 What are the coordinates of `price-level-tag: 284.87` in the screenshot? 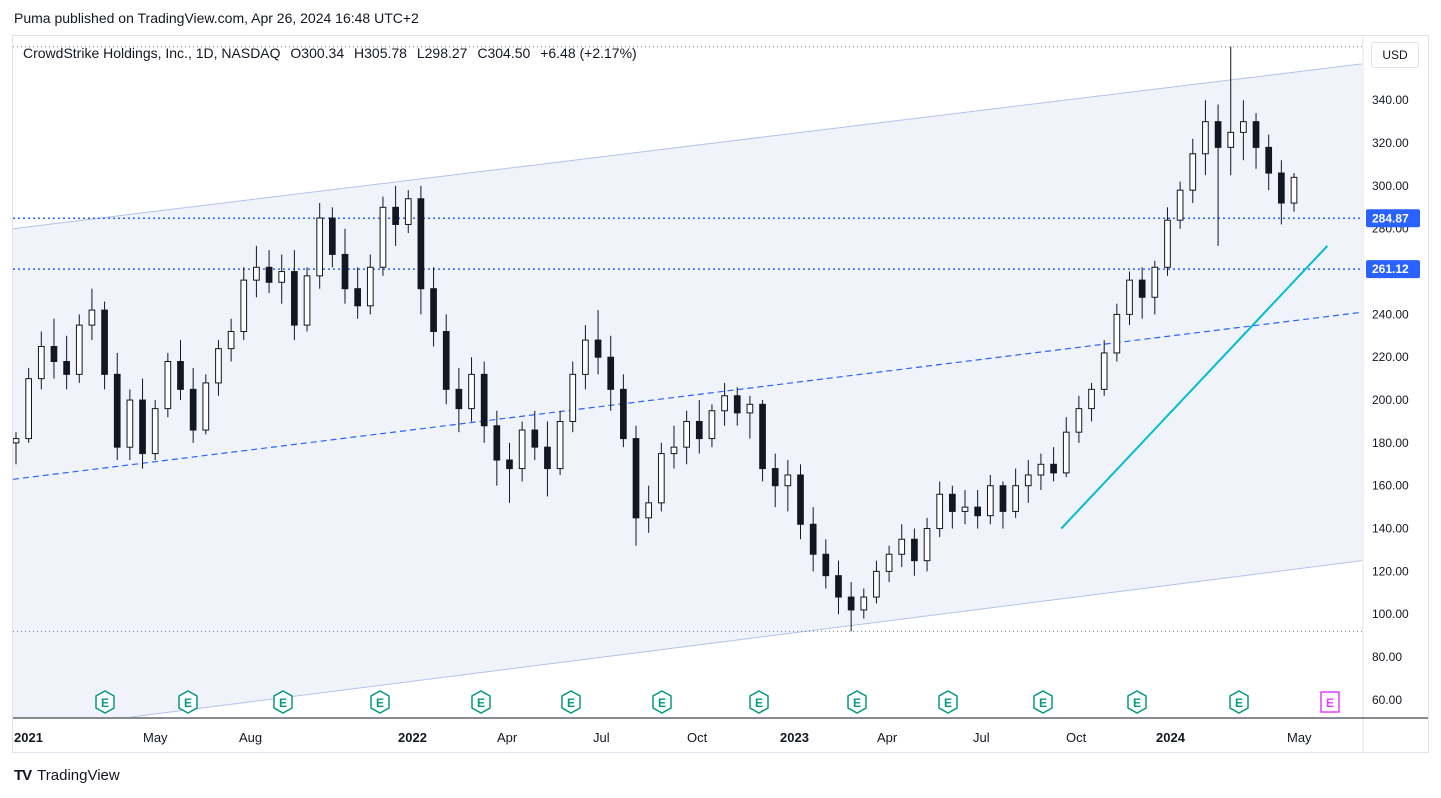 It's located at (1393, 218).